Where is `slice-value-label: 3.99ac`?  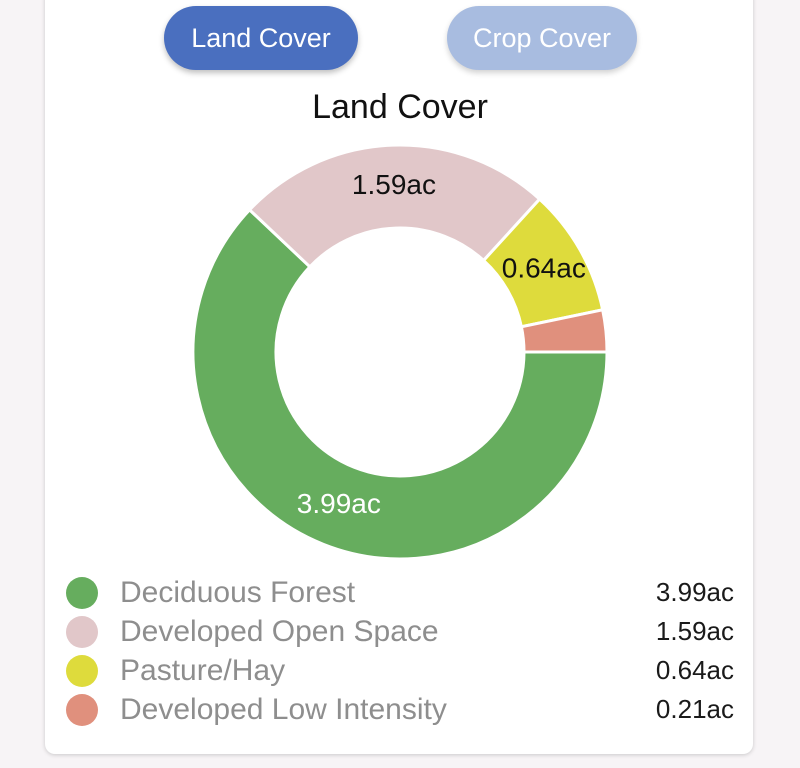 slice-value-label: 3.99ac is located at coordinates (339, 503).